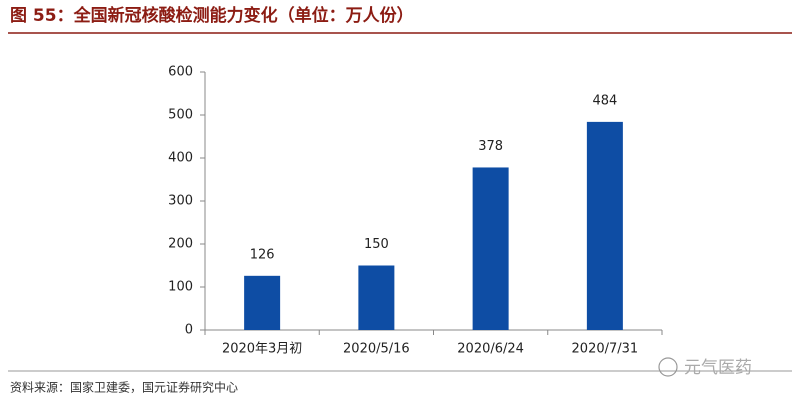  I want to click on y-tick-label: 200, so click(180, 244).